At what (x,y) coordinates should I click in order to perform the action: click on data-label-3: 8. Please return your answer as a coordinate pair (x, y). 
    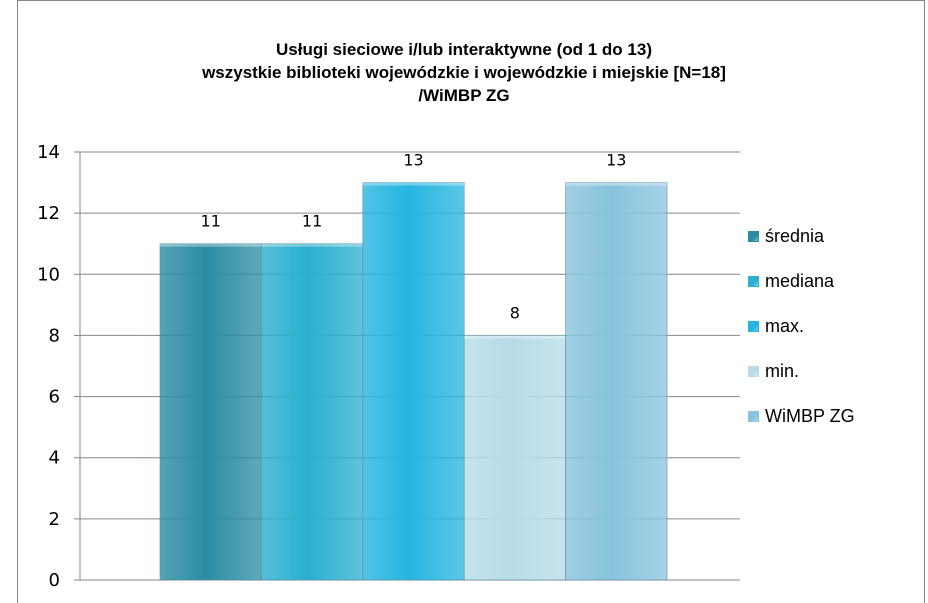
    Looking at the image, I should click on (515, 312).